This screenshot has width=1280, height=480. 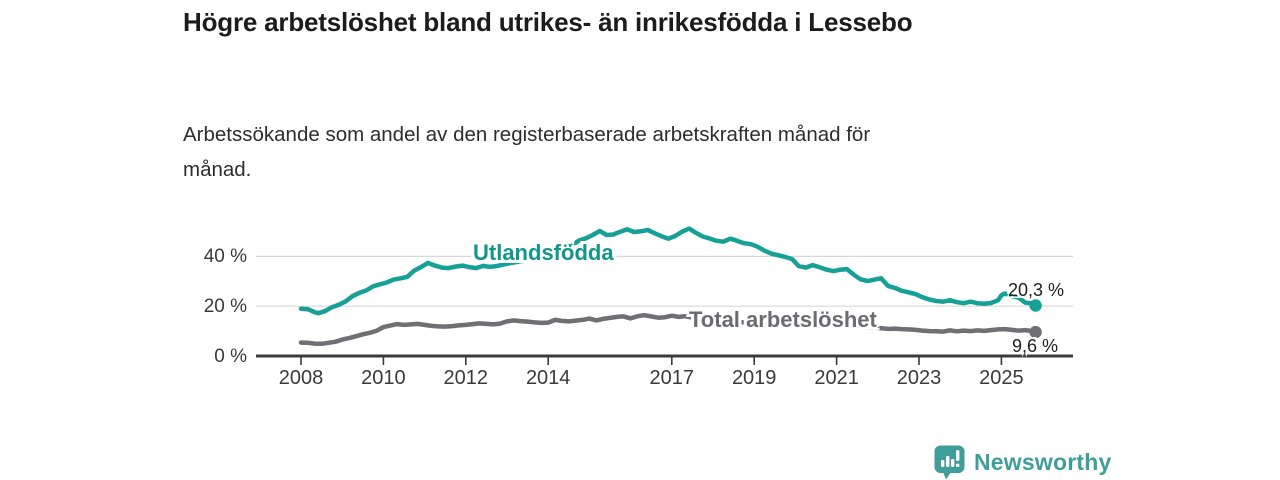 What do you see at coordinates (383, 378) in the screenshot?
I see `x-tick-label: 2010` at bounding box center [383, 378].